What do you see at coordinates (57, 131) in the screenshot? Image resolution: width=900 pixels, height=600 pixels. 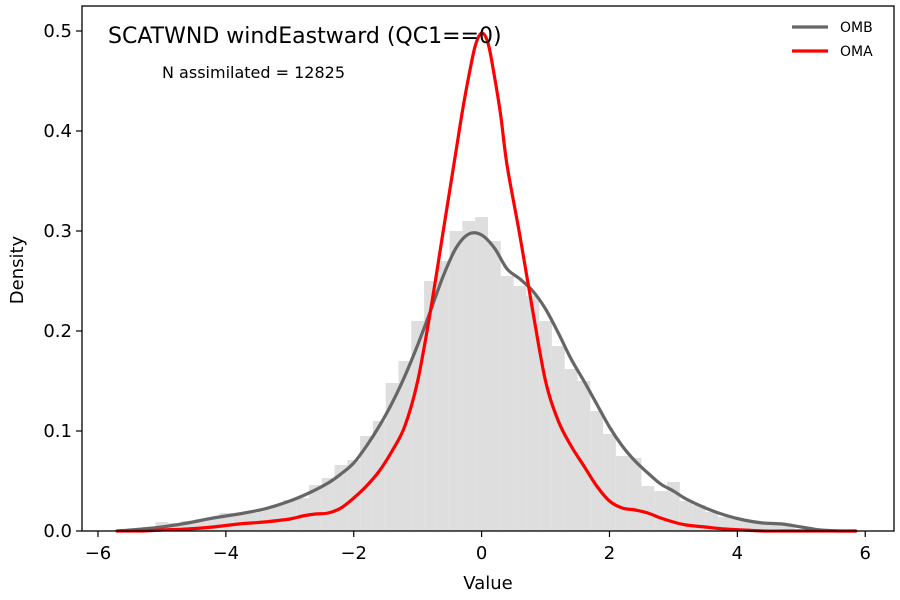 I see `y-tick-label: 0.4` at bounding box center [57, 131].